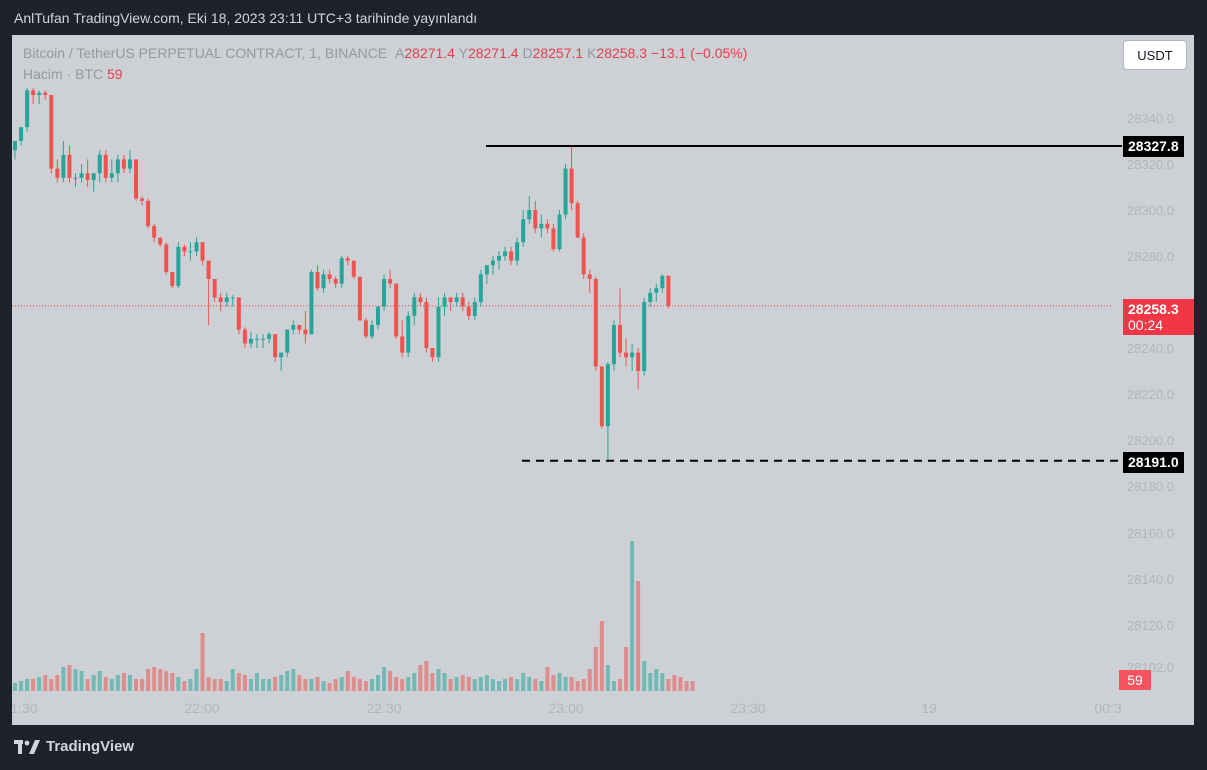 The image size is (1207, 770). I want to click on price-tick: 28140.0, so click(1150, 579).